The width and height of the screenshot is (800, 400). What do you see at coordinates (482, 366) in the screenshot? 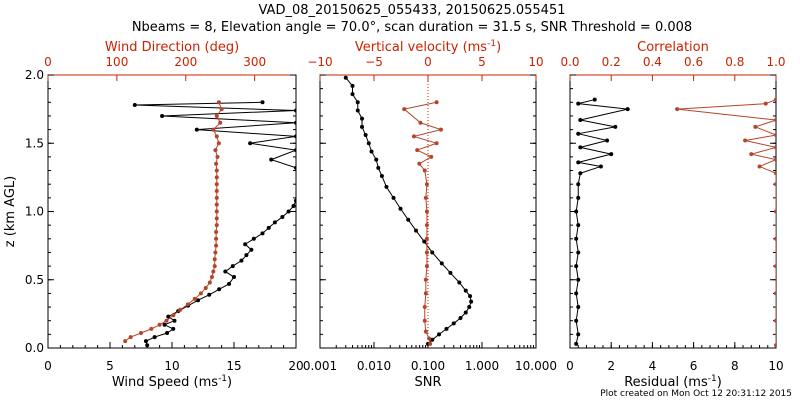
I see `x-bottom-tick-label: 1.000` at bounding box center [482, 366].